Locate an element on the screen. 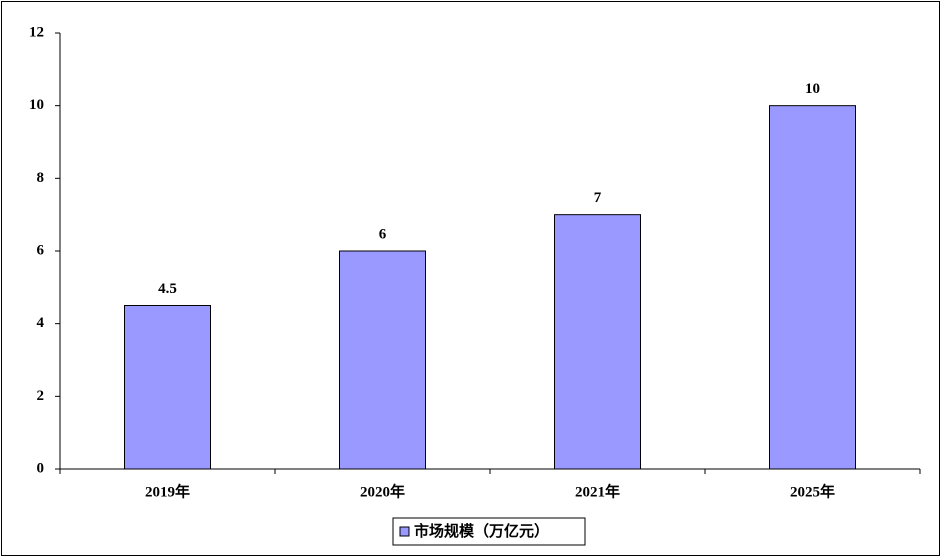 This screenshot has height=558, width=942. y-tick-label: 2 is located at coordinates (41, 396).